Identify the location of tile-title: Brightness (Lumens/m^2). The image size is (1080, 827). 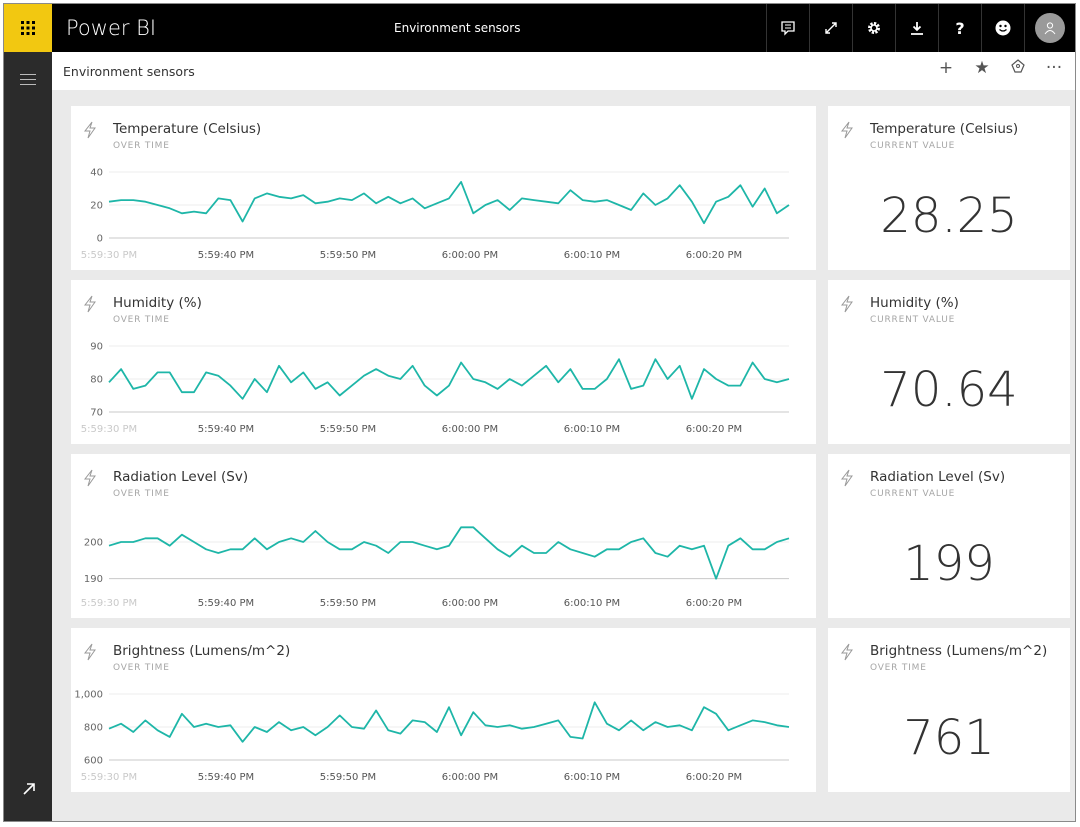
(202, 651).